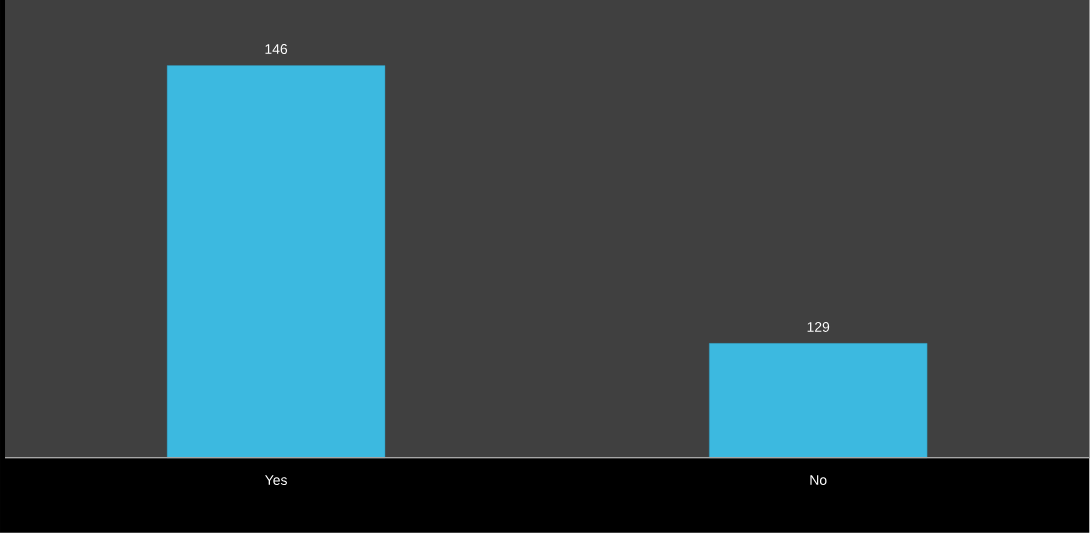 The image size is (1090, 533). What do you see at coordinates (276, 480) in the screenshot?
I see `x-tick-label: Yes` at bounding box center [276, 480].